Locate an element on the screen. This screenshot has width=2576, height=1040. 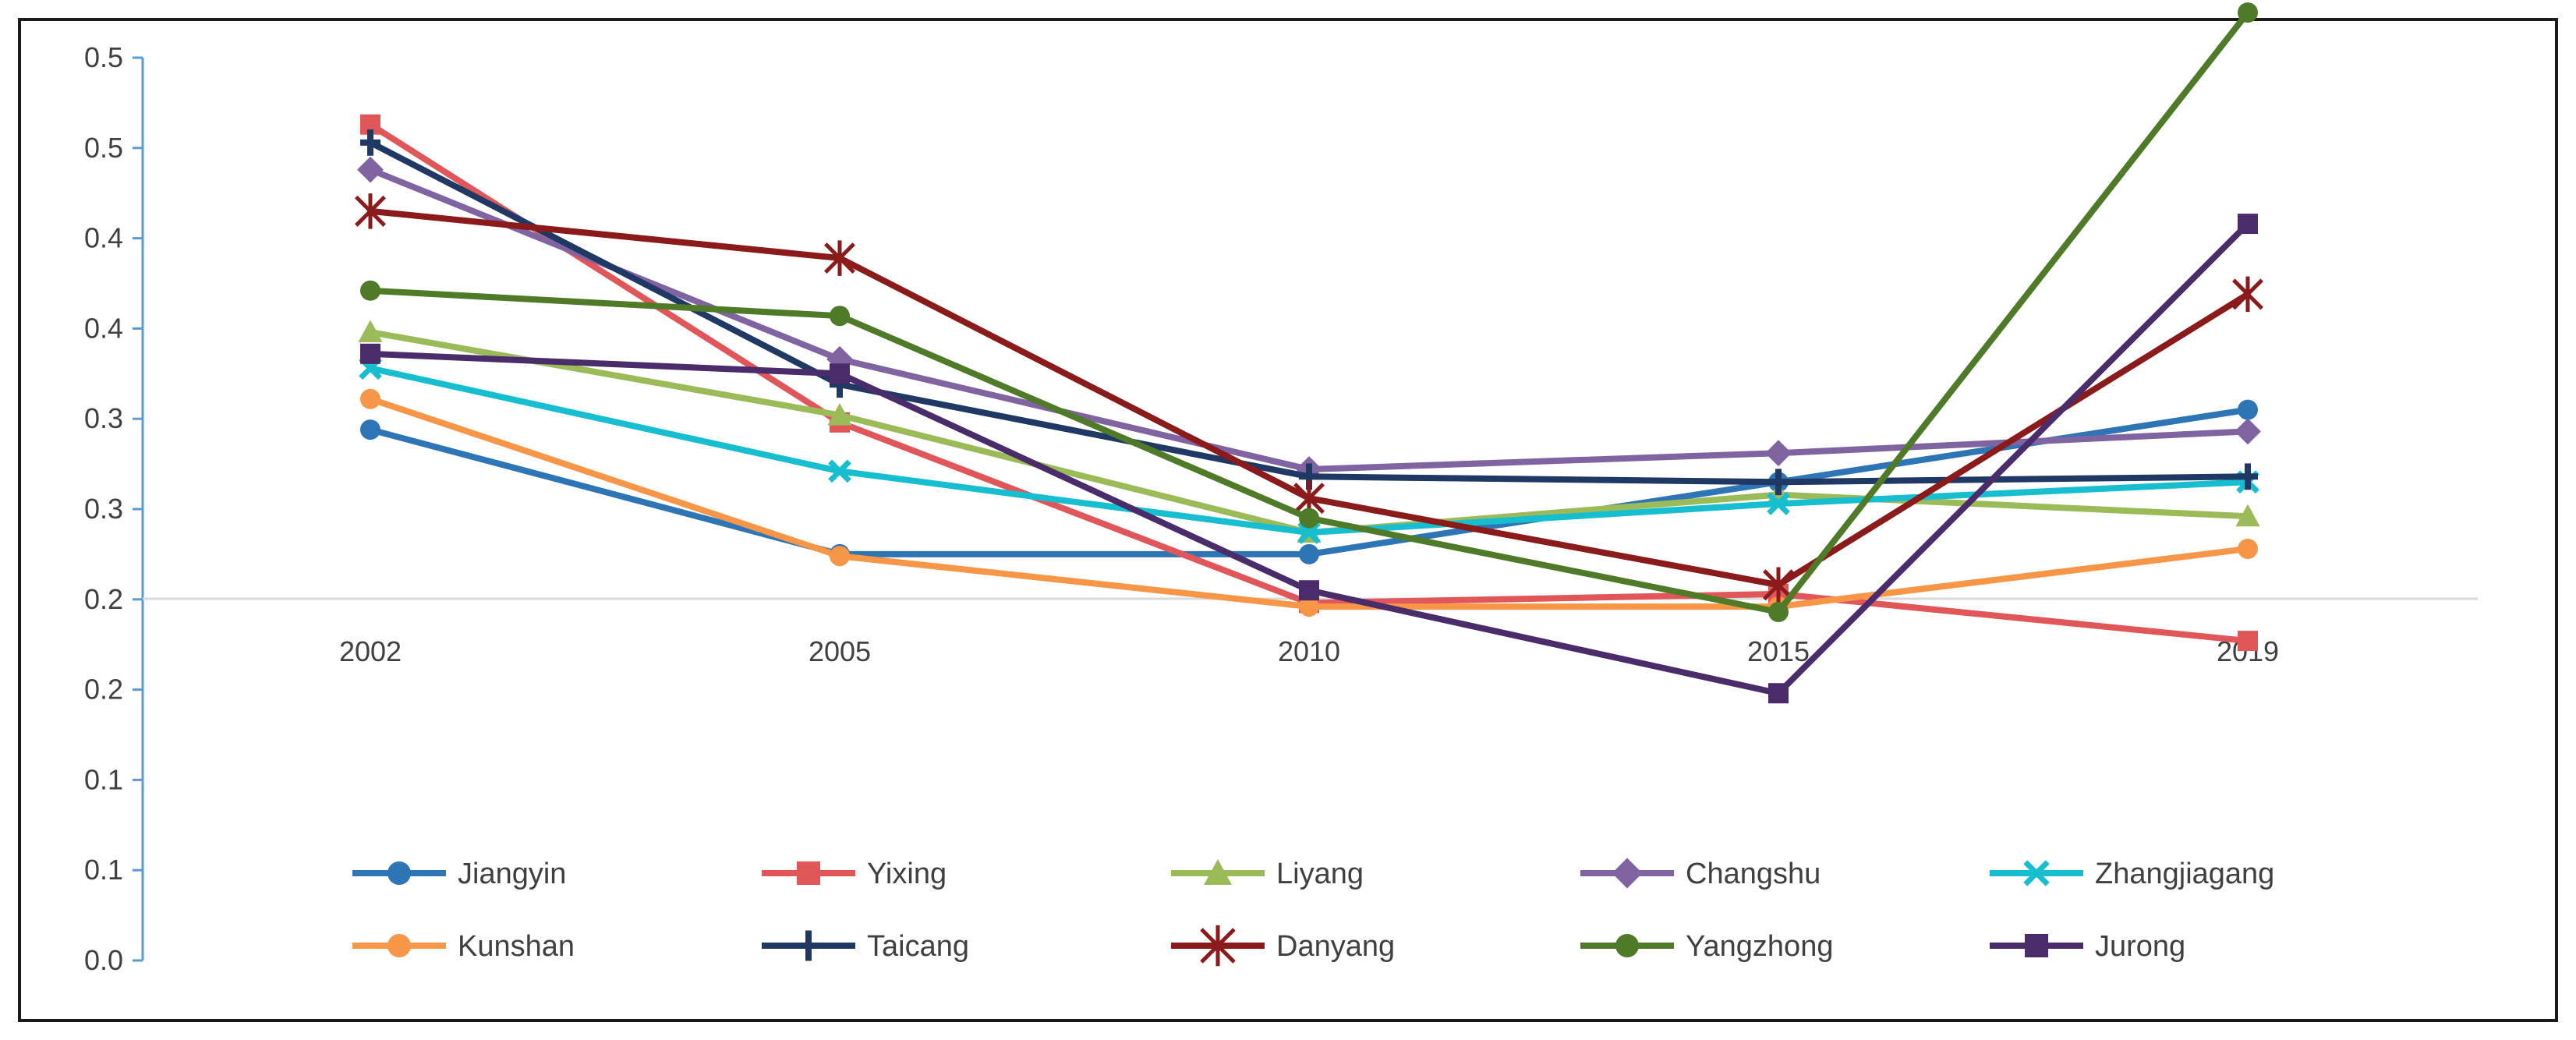
legend-item-liyang: Liyang is located at coordinates (1267, 874).